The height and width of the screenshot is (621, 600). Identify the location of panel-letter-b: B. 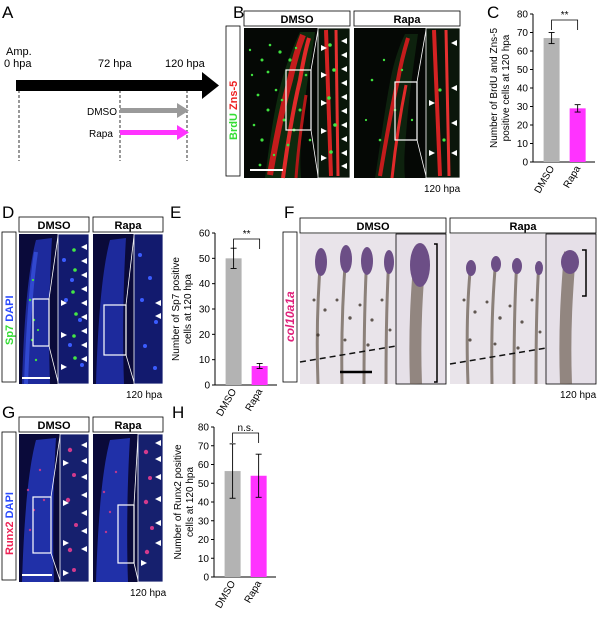
(238, 12).